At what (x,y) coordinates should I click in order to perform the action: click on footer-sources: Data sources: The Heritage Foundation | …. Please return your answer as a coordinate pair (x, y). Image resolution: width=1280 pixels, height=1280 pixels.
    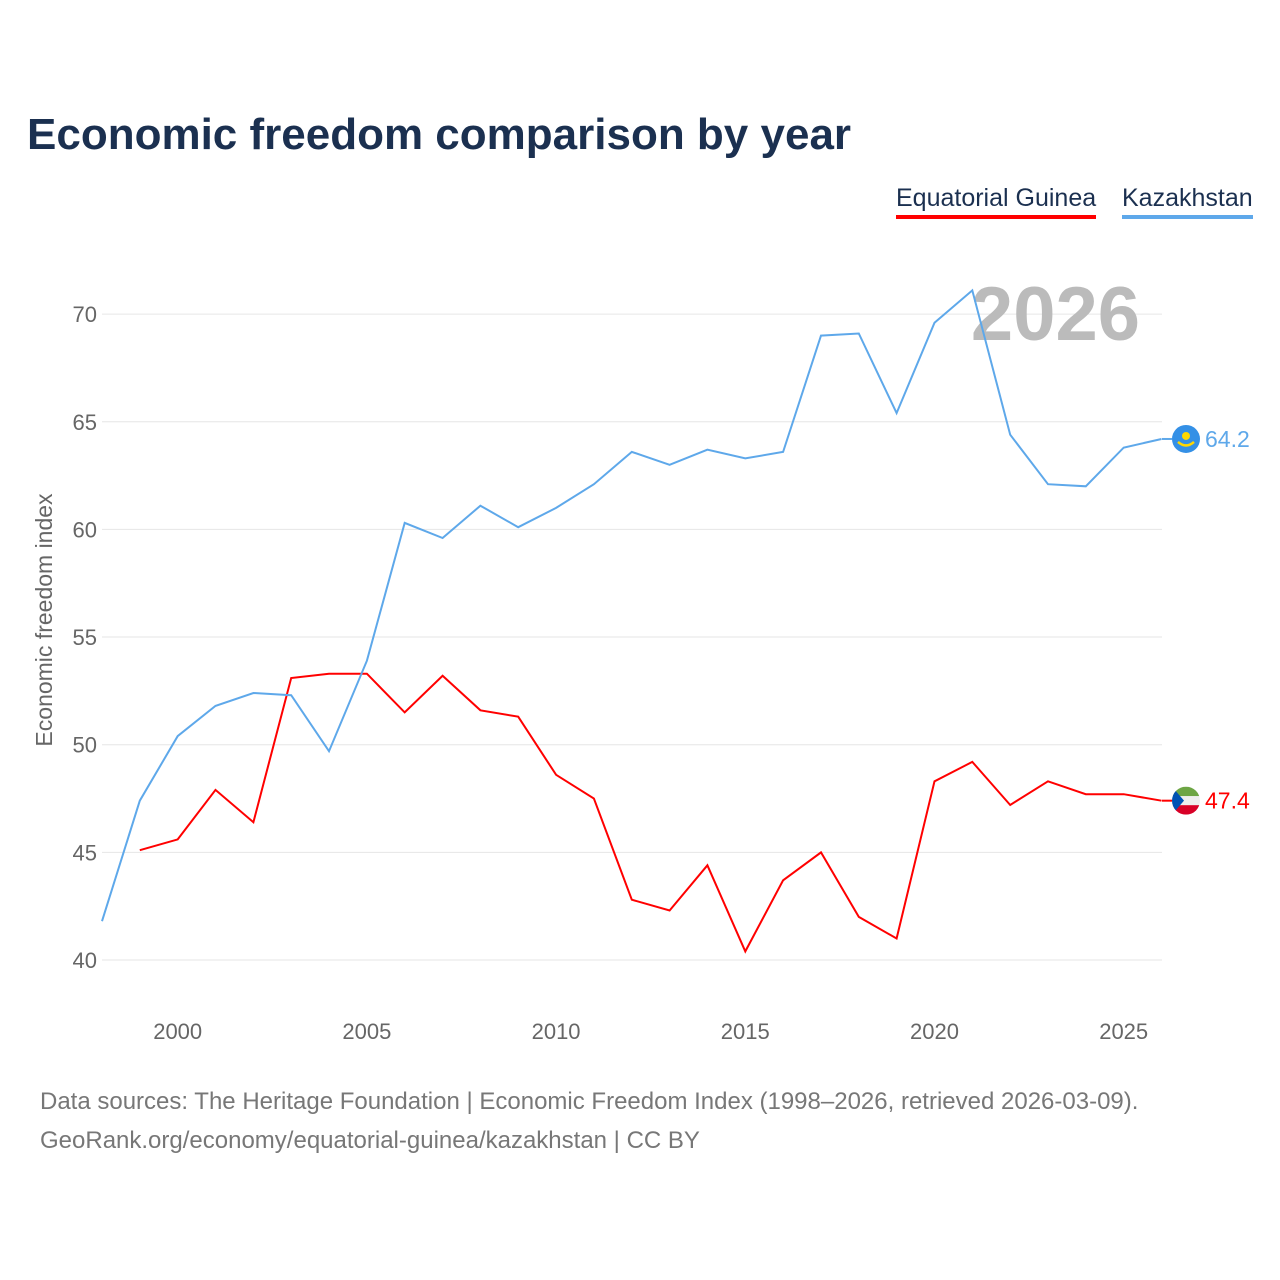
    Looking at the image, I should click on (589, 1101).